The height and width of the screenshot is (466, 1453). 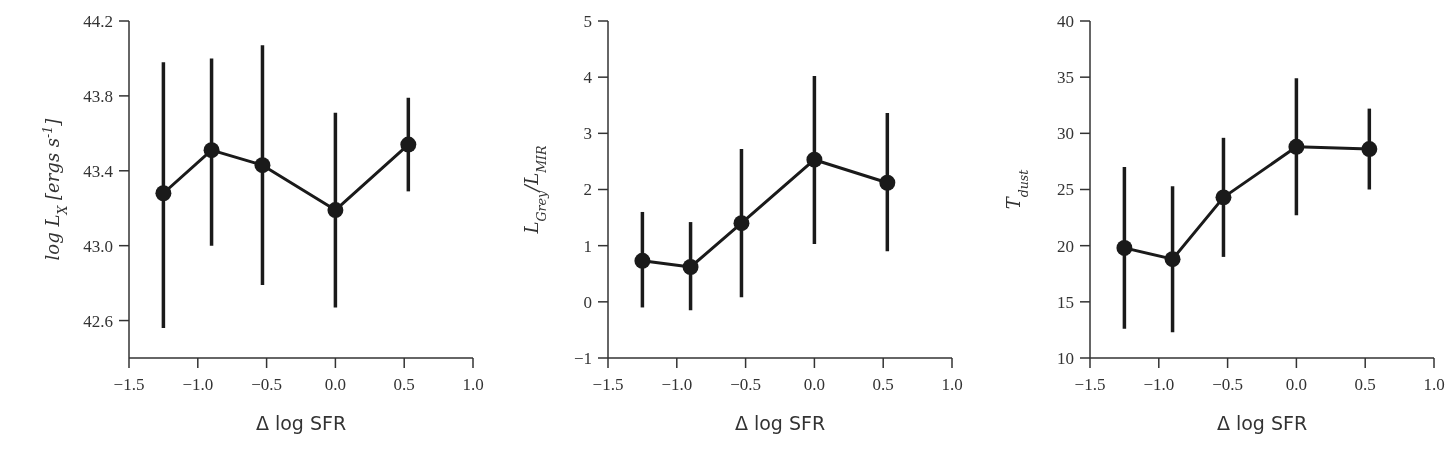 What do you see at coordinates (1065, 78) in the screenshot?
I see `y-tick-label: 35` at bounding box center [1065, 78].